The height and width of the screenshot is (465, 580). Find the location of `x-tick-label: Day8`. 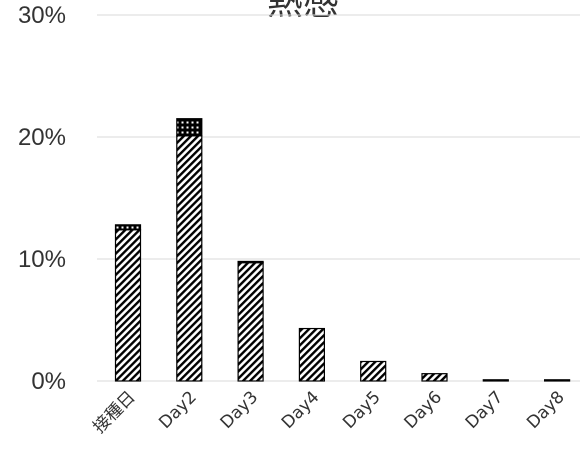

x-tick-label: Day8 is located at coordinates (546, 410).